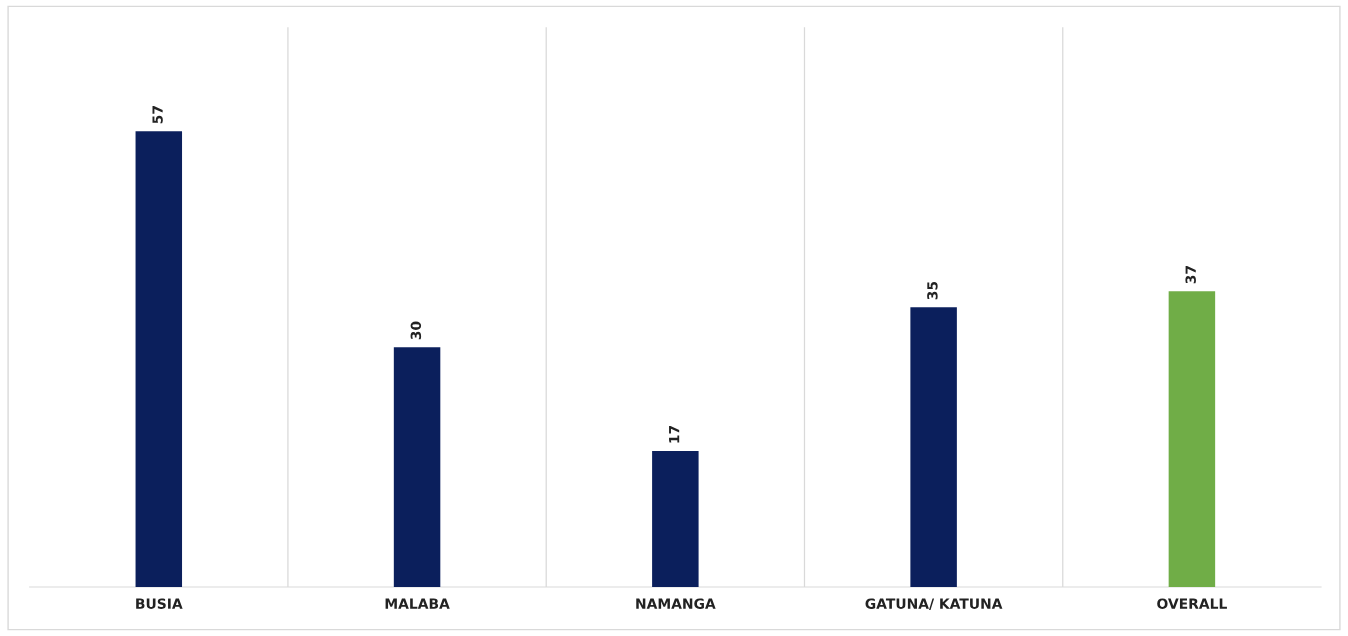 This screenshot has width=1348, height=636. Describe the element at coordinates (932, 290) in the screenshot. I see `data-label: 35` at that location.